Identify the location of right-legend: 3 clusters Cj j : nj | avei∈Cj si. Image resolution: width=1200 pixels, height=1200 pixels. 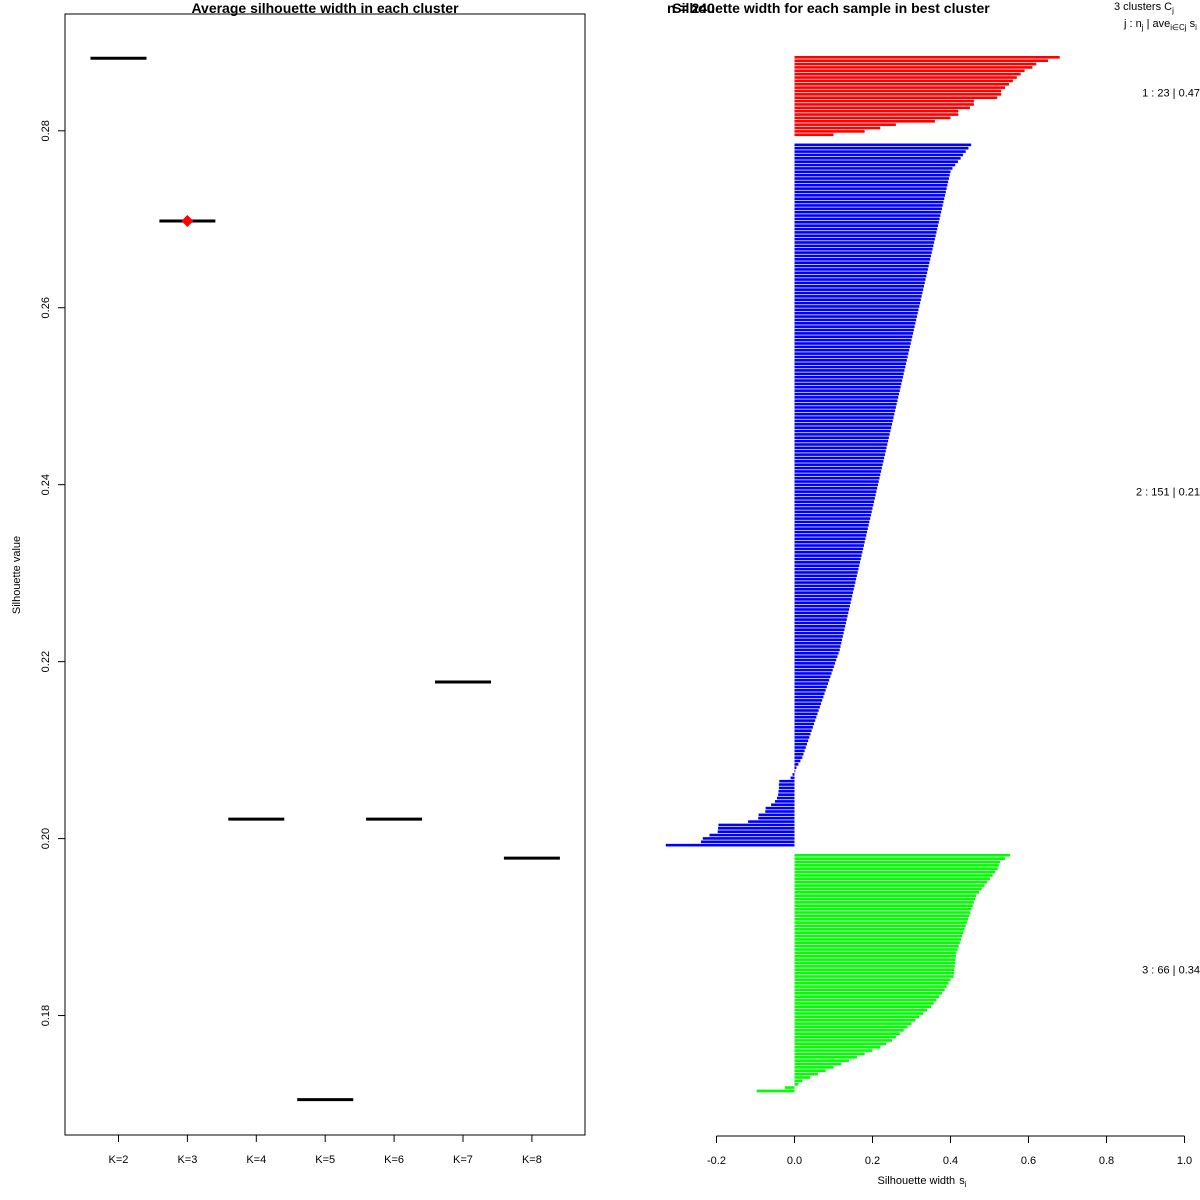
(1155, 16).